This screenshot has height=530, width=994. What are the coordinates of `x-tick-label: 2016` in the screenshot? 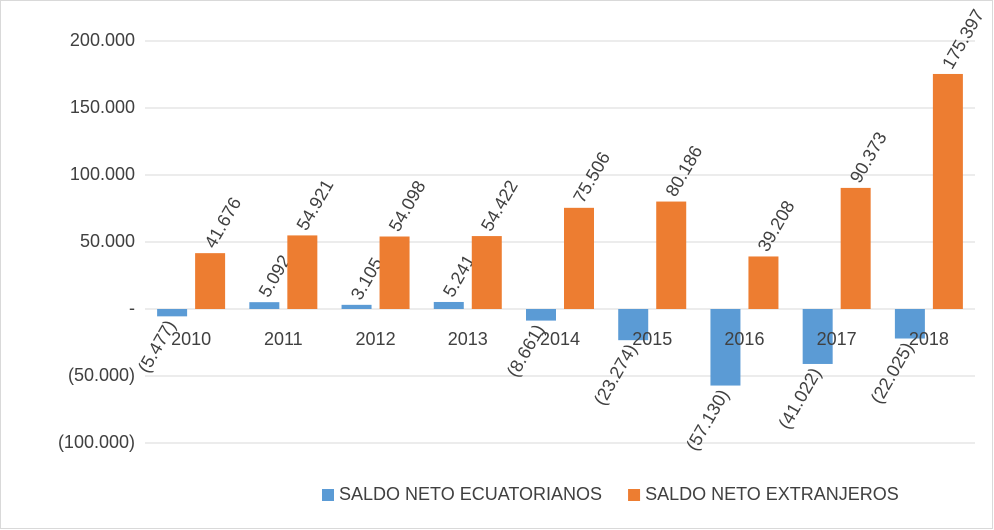 It's located at (744, 339).